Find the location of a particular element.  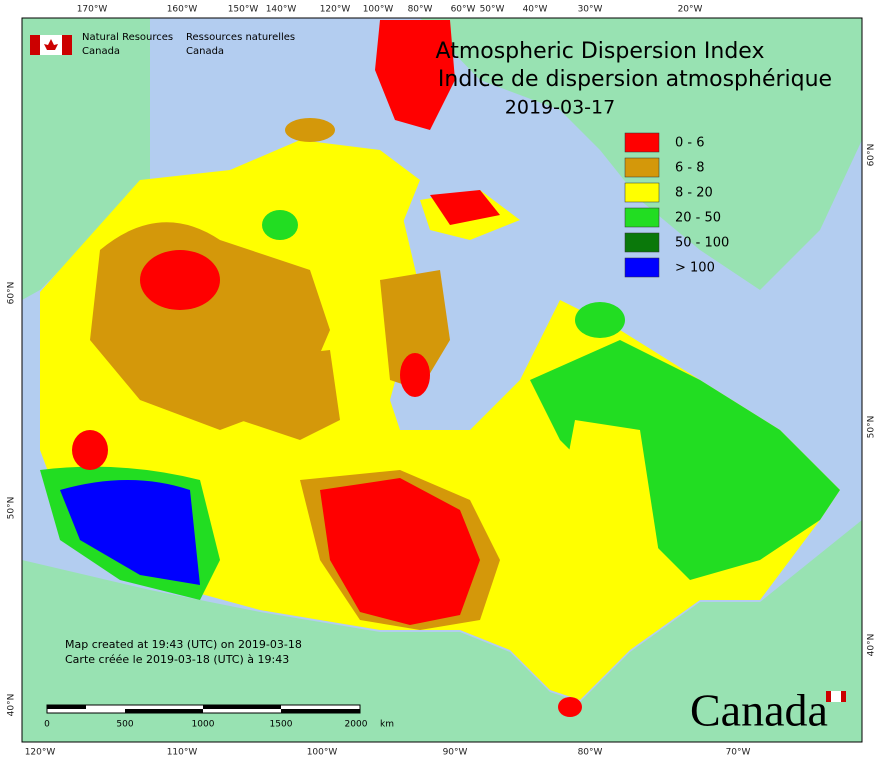

title-fr: Indice de dispersion atmosphérique is located at coordinates (635, 79).